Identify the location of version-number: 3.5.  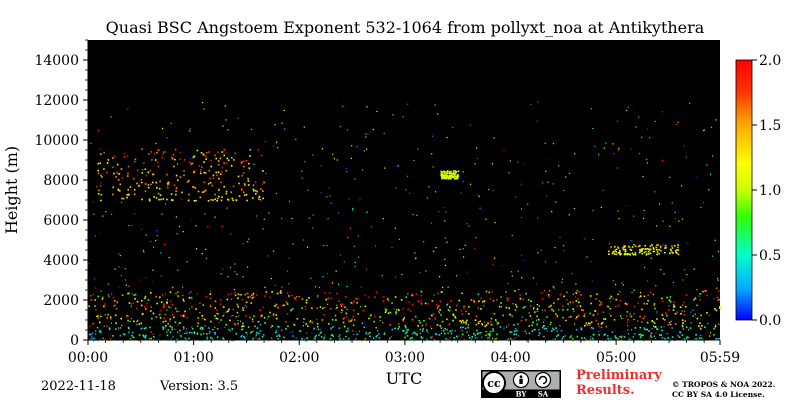
(228, 386).